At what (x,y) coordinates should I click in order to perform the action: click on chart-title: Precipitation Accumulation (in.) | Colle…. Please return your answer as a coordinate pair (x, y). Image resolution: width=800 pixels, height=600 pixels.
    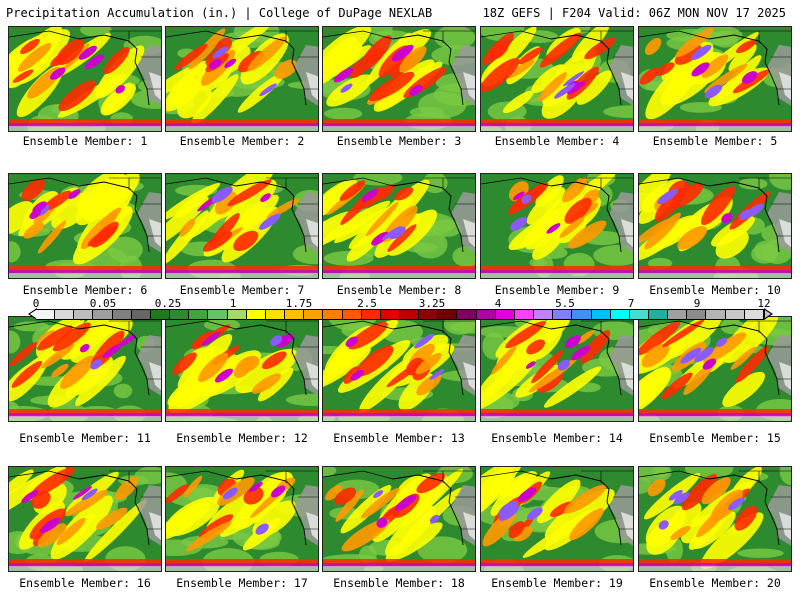
    Looking at the image, I should click on (219, 13).